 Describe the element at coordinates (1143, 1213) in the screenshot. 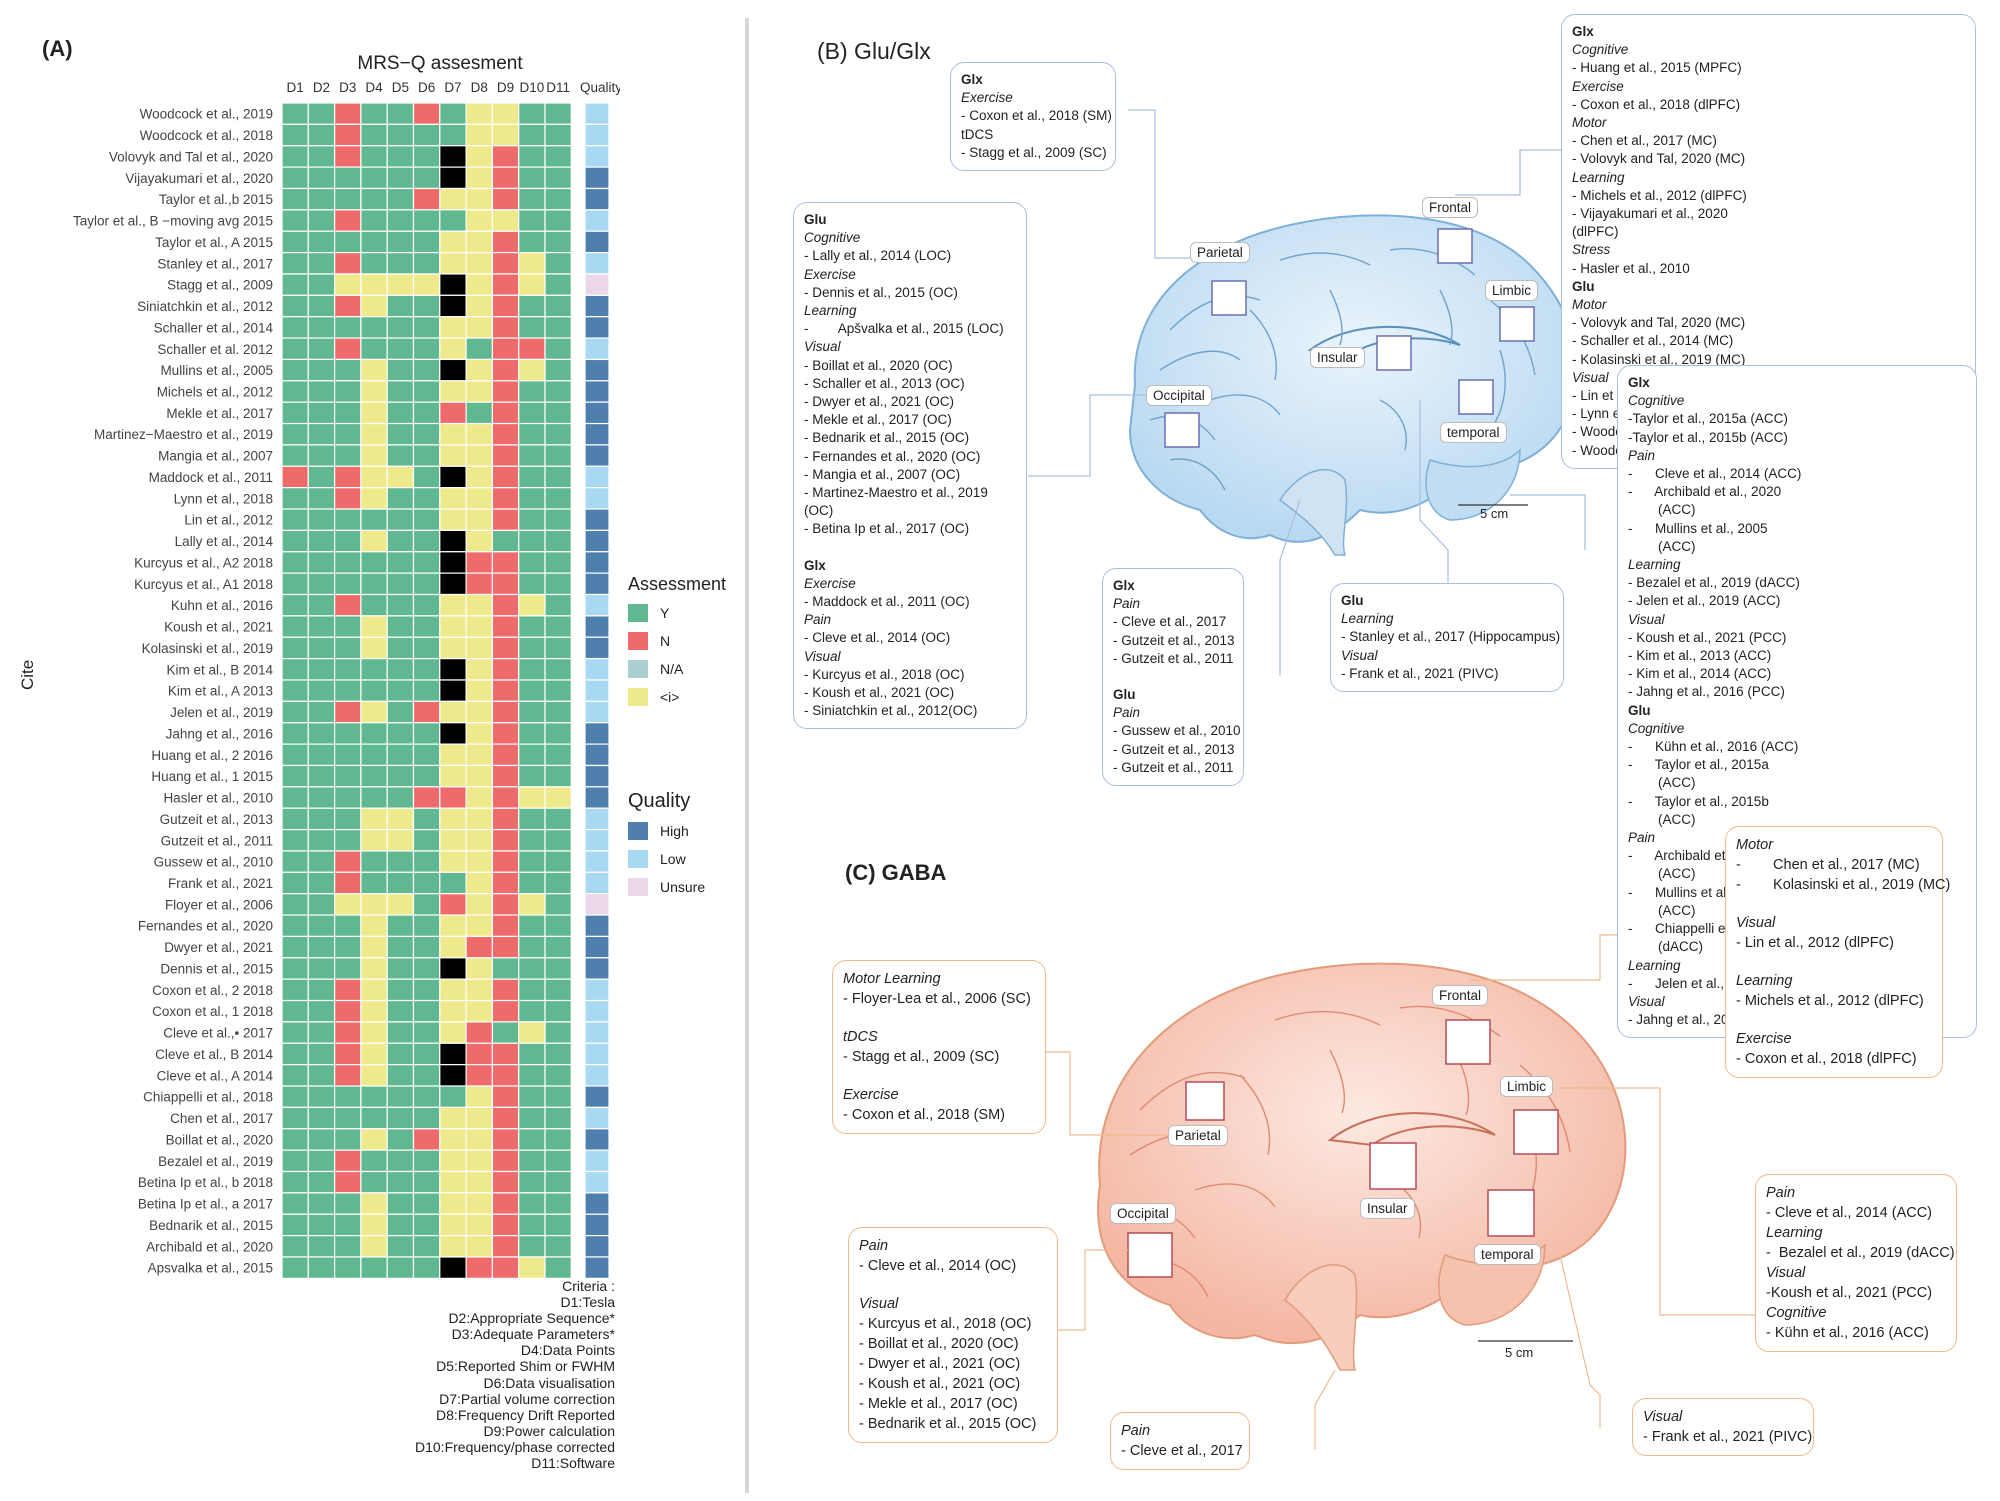

I see `c-occipital-label: Occipital` at that location.